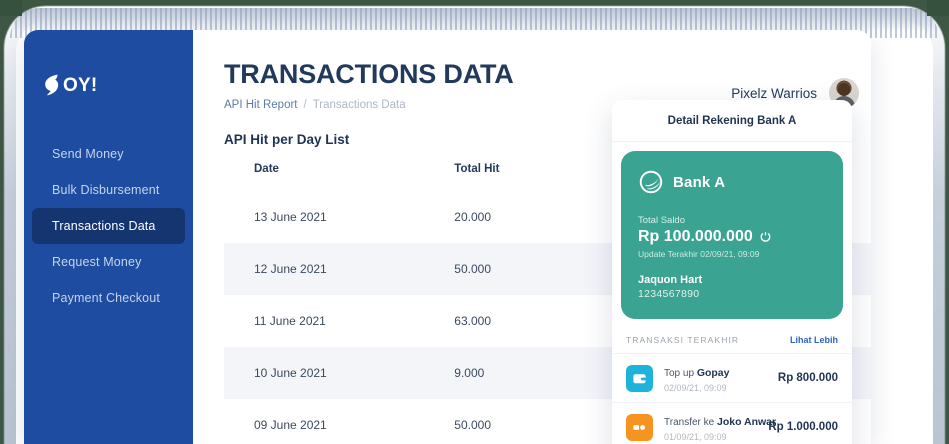  What do you see at coordinates (669, 294) in the screenshot?
I see `account-number: 1234567890` at bounding box center [669, 294].